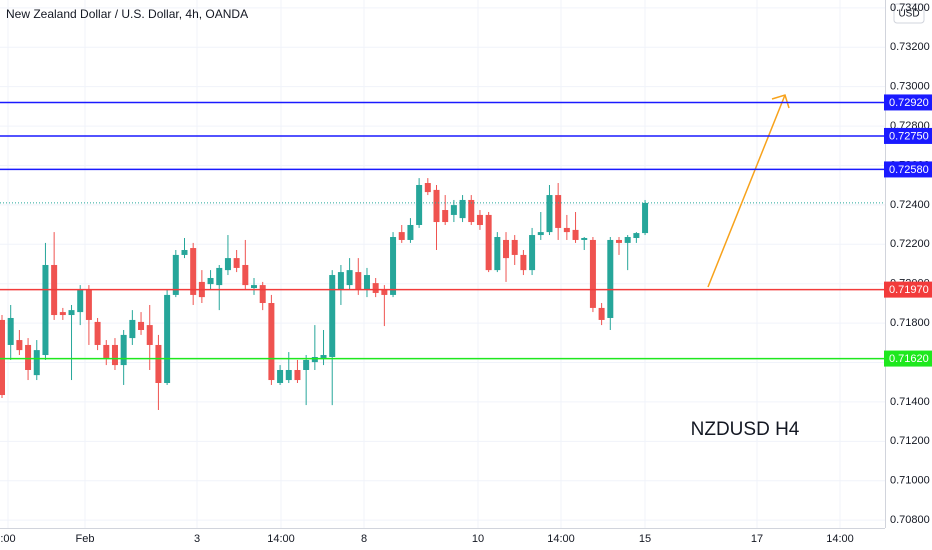 This screenshot has height=550, width=932. I want to click on level-label: 0.71970, so click(909, 290).